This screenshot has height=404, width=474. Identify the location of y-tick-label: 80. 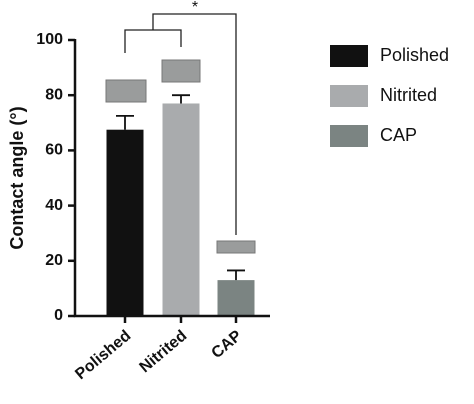
(54, 94).